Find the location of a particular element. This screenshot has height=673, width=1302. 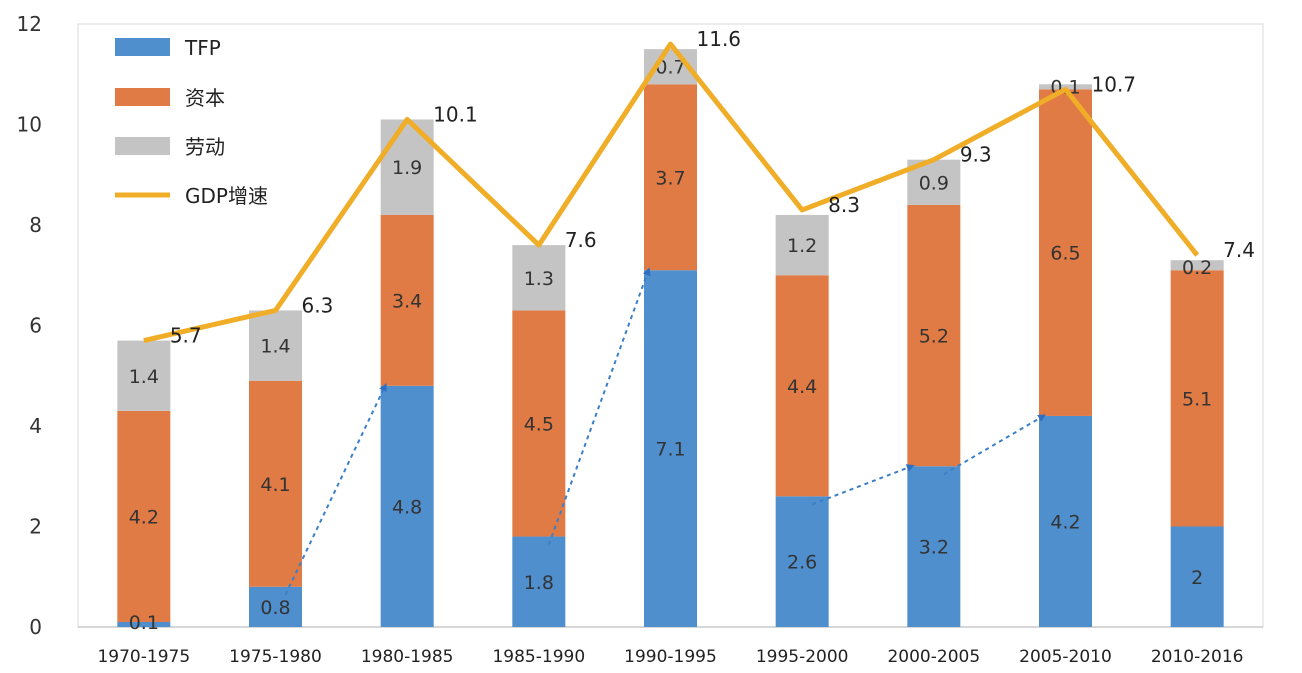

legend-label: 劳动 is located at coordinates (205, 147).